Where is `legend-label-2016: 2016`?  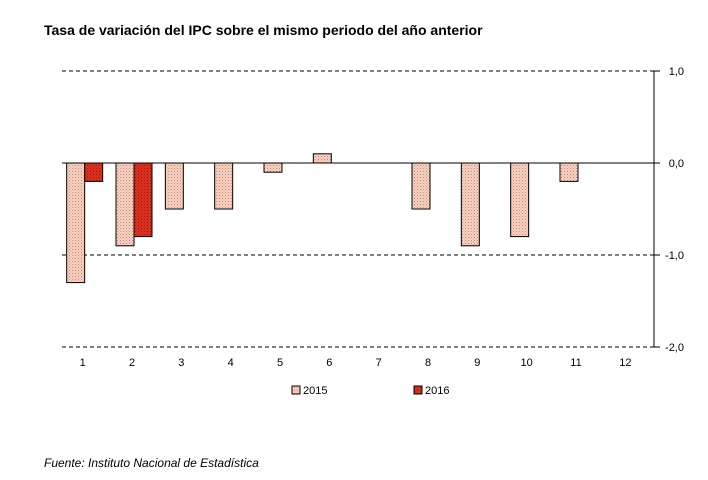 legend-label-2016: 2016 is located at coordinates (437, 391).